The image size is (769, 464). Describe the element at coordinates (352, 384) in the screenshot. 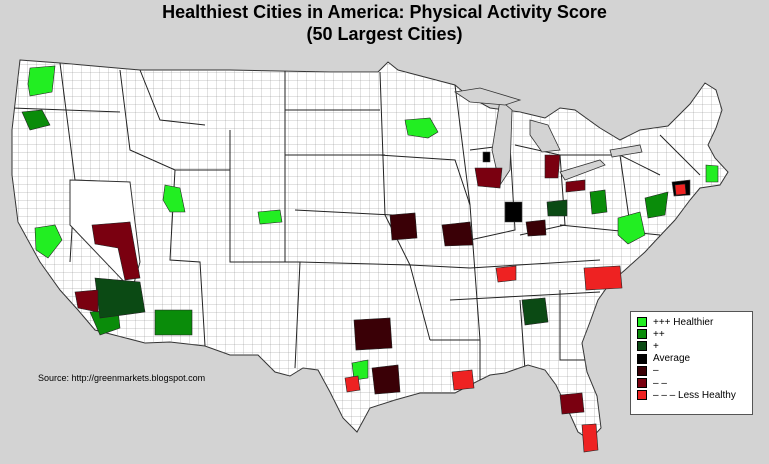

I see `city-austin` at that location.